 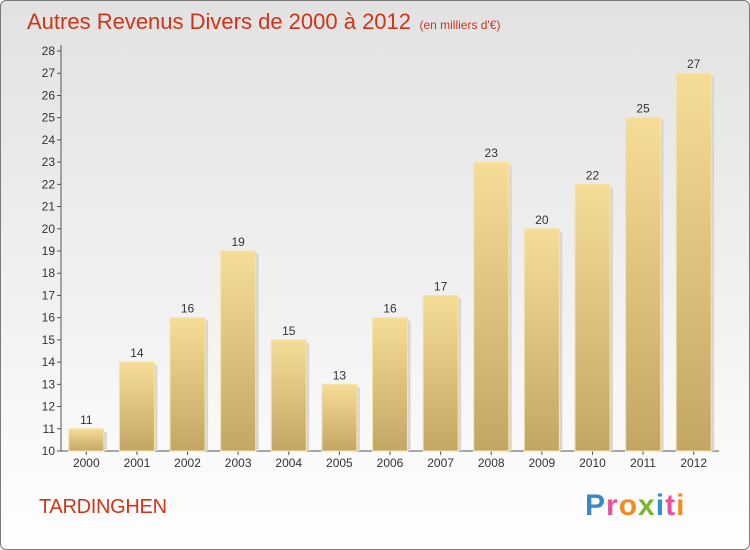 What do you see at coordinates (643, 109) in the screenshot?
I see `data-label: 25` at bounding box center [643, 109].